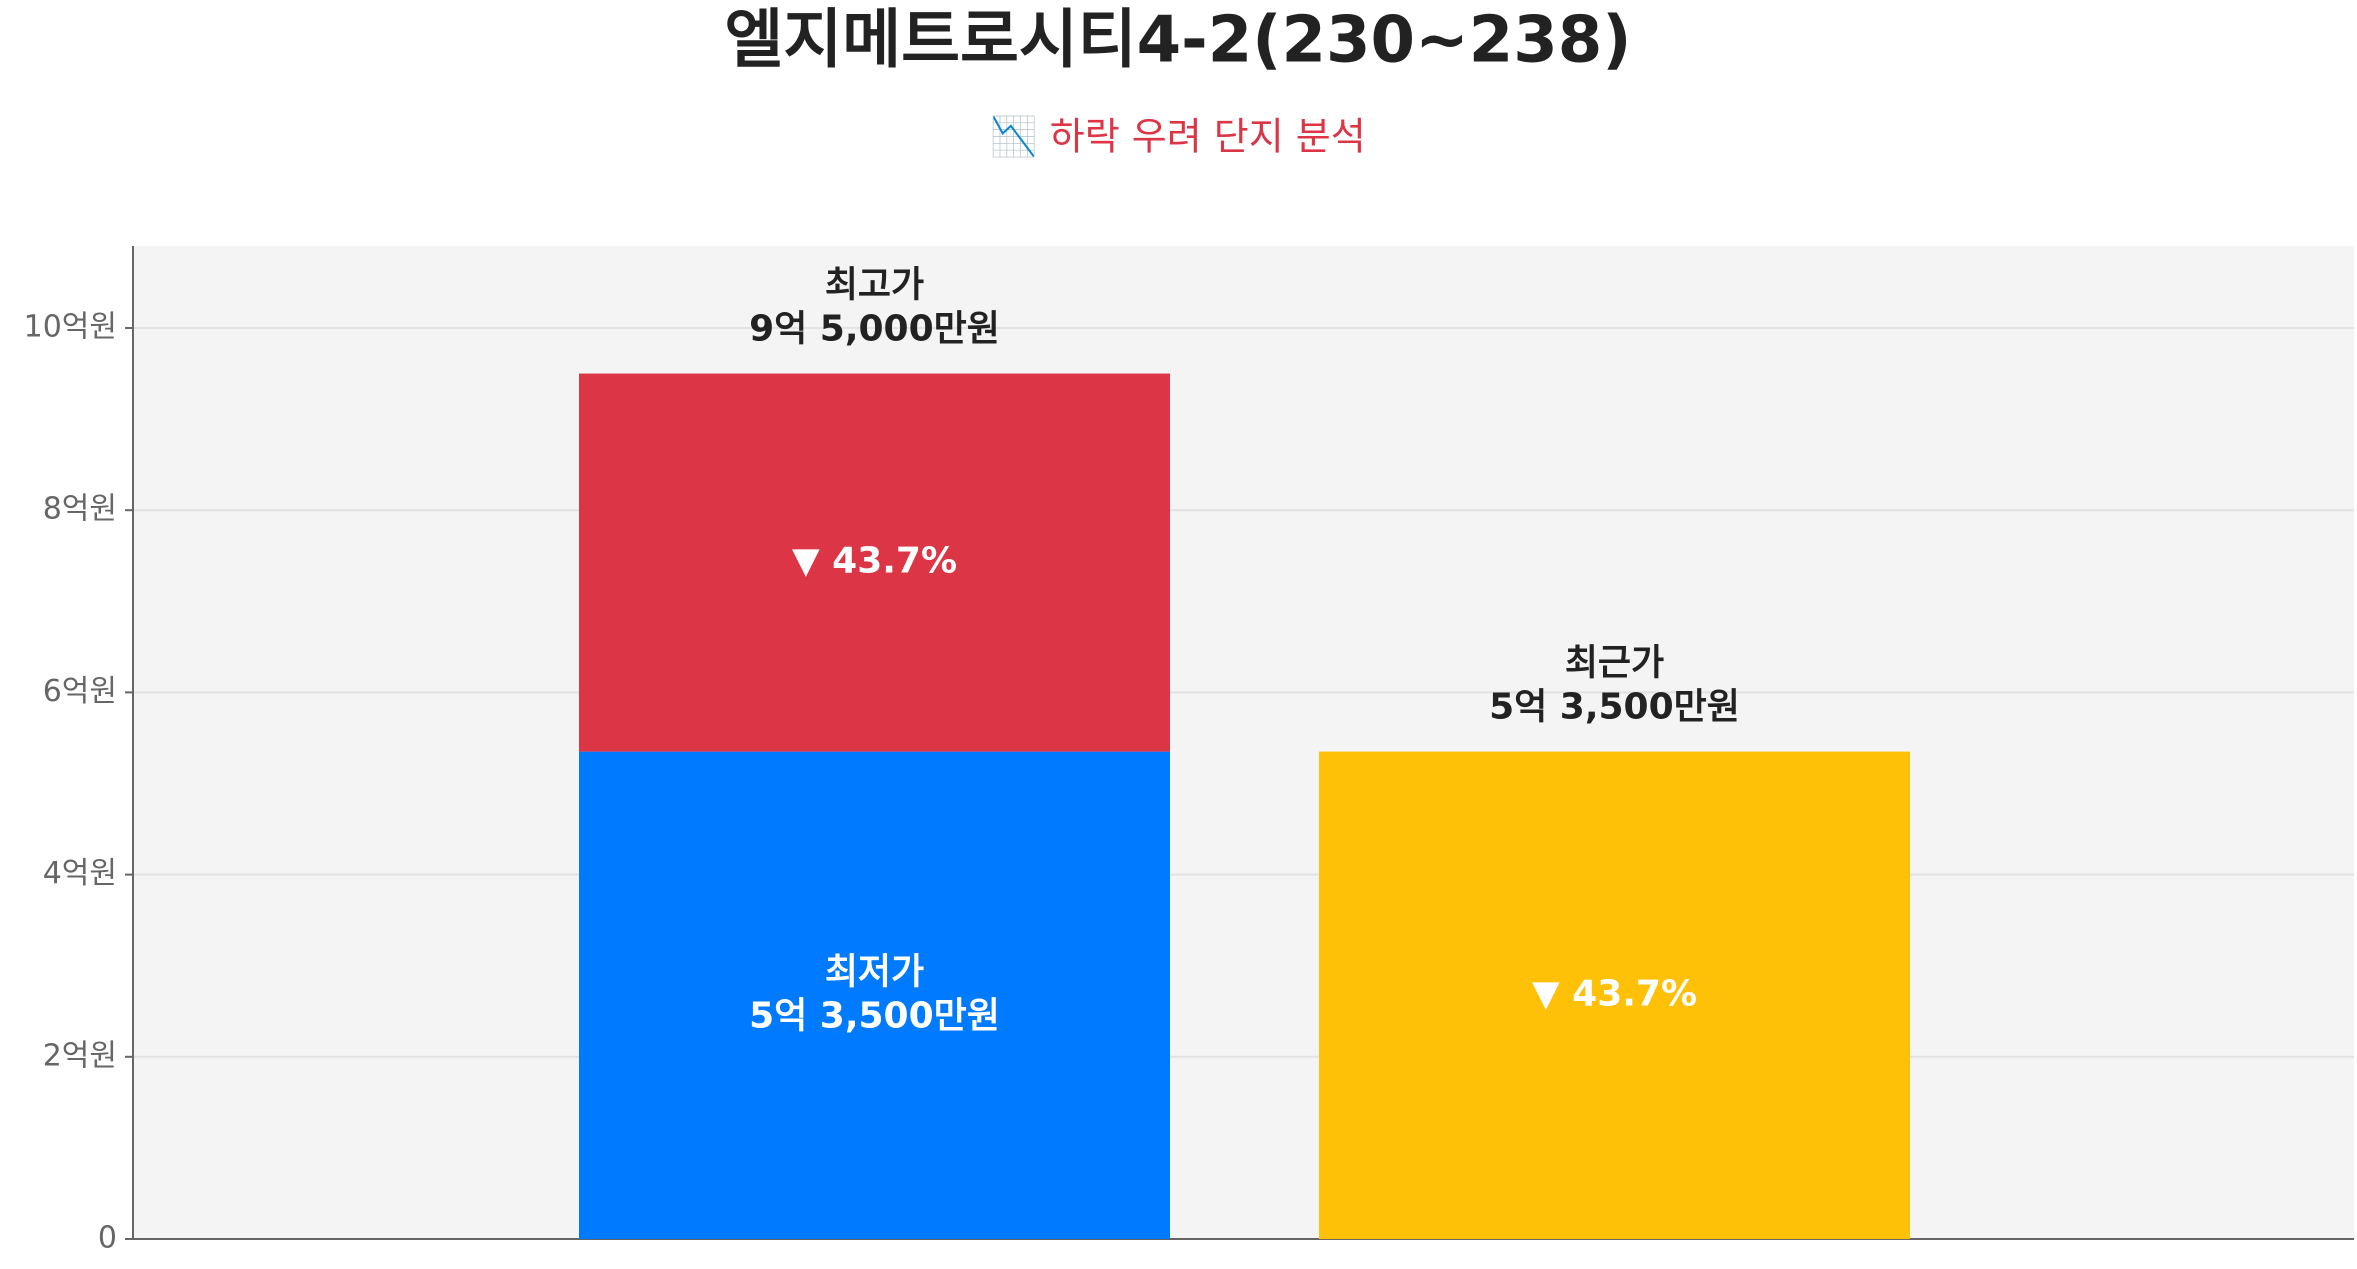 The image size is (2357, 1269). What do you see at coordinates (70, 326) in the screenshot?
I see `y-tick-label: 10억원` at bounding box center [70, 326].